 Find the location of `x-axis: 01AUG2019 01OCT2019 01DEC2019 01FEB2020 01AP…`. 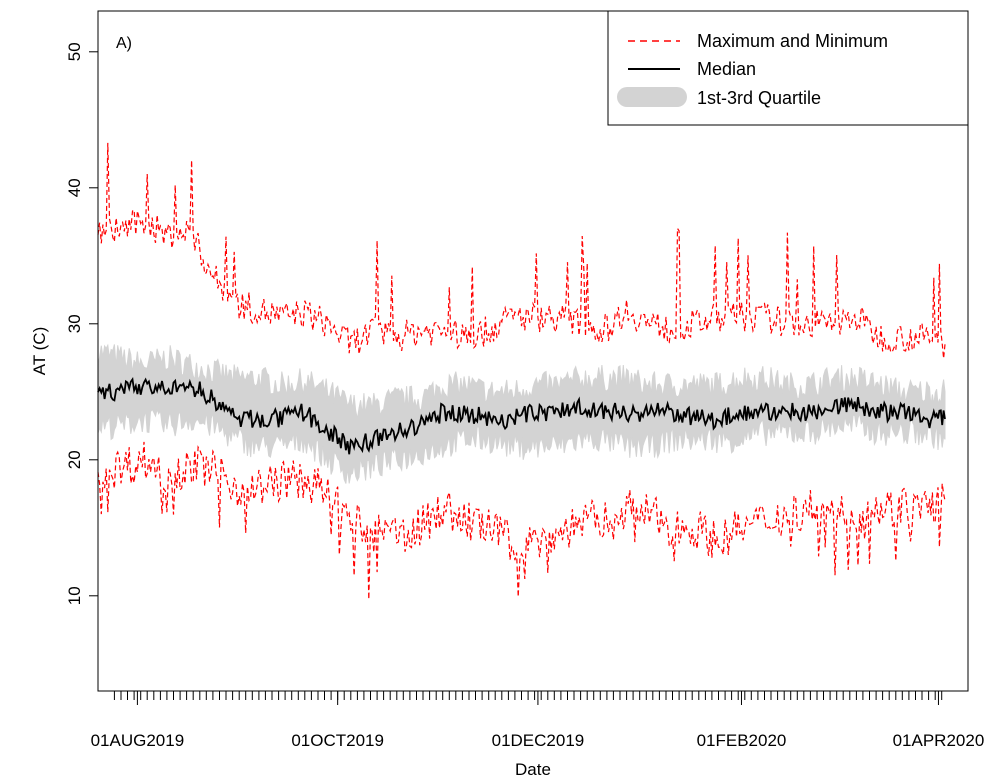

x-axis: 01AUG2019 01OCT2019 01DEC2019 01FEB2020 01AP… is located at coordinates (538, 720).